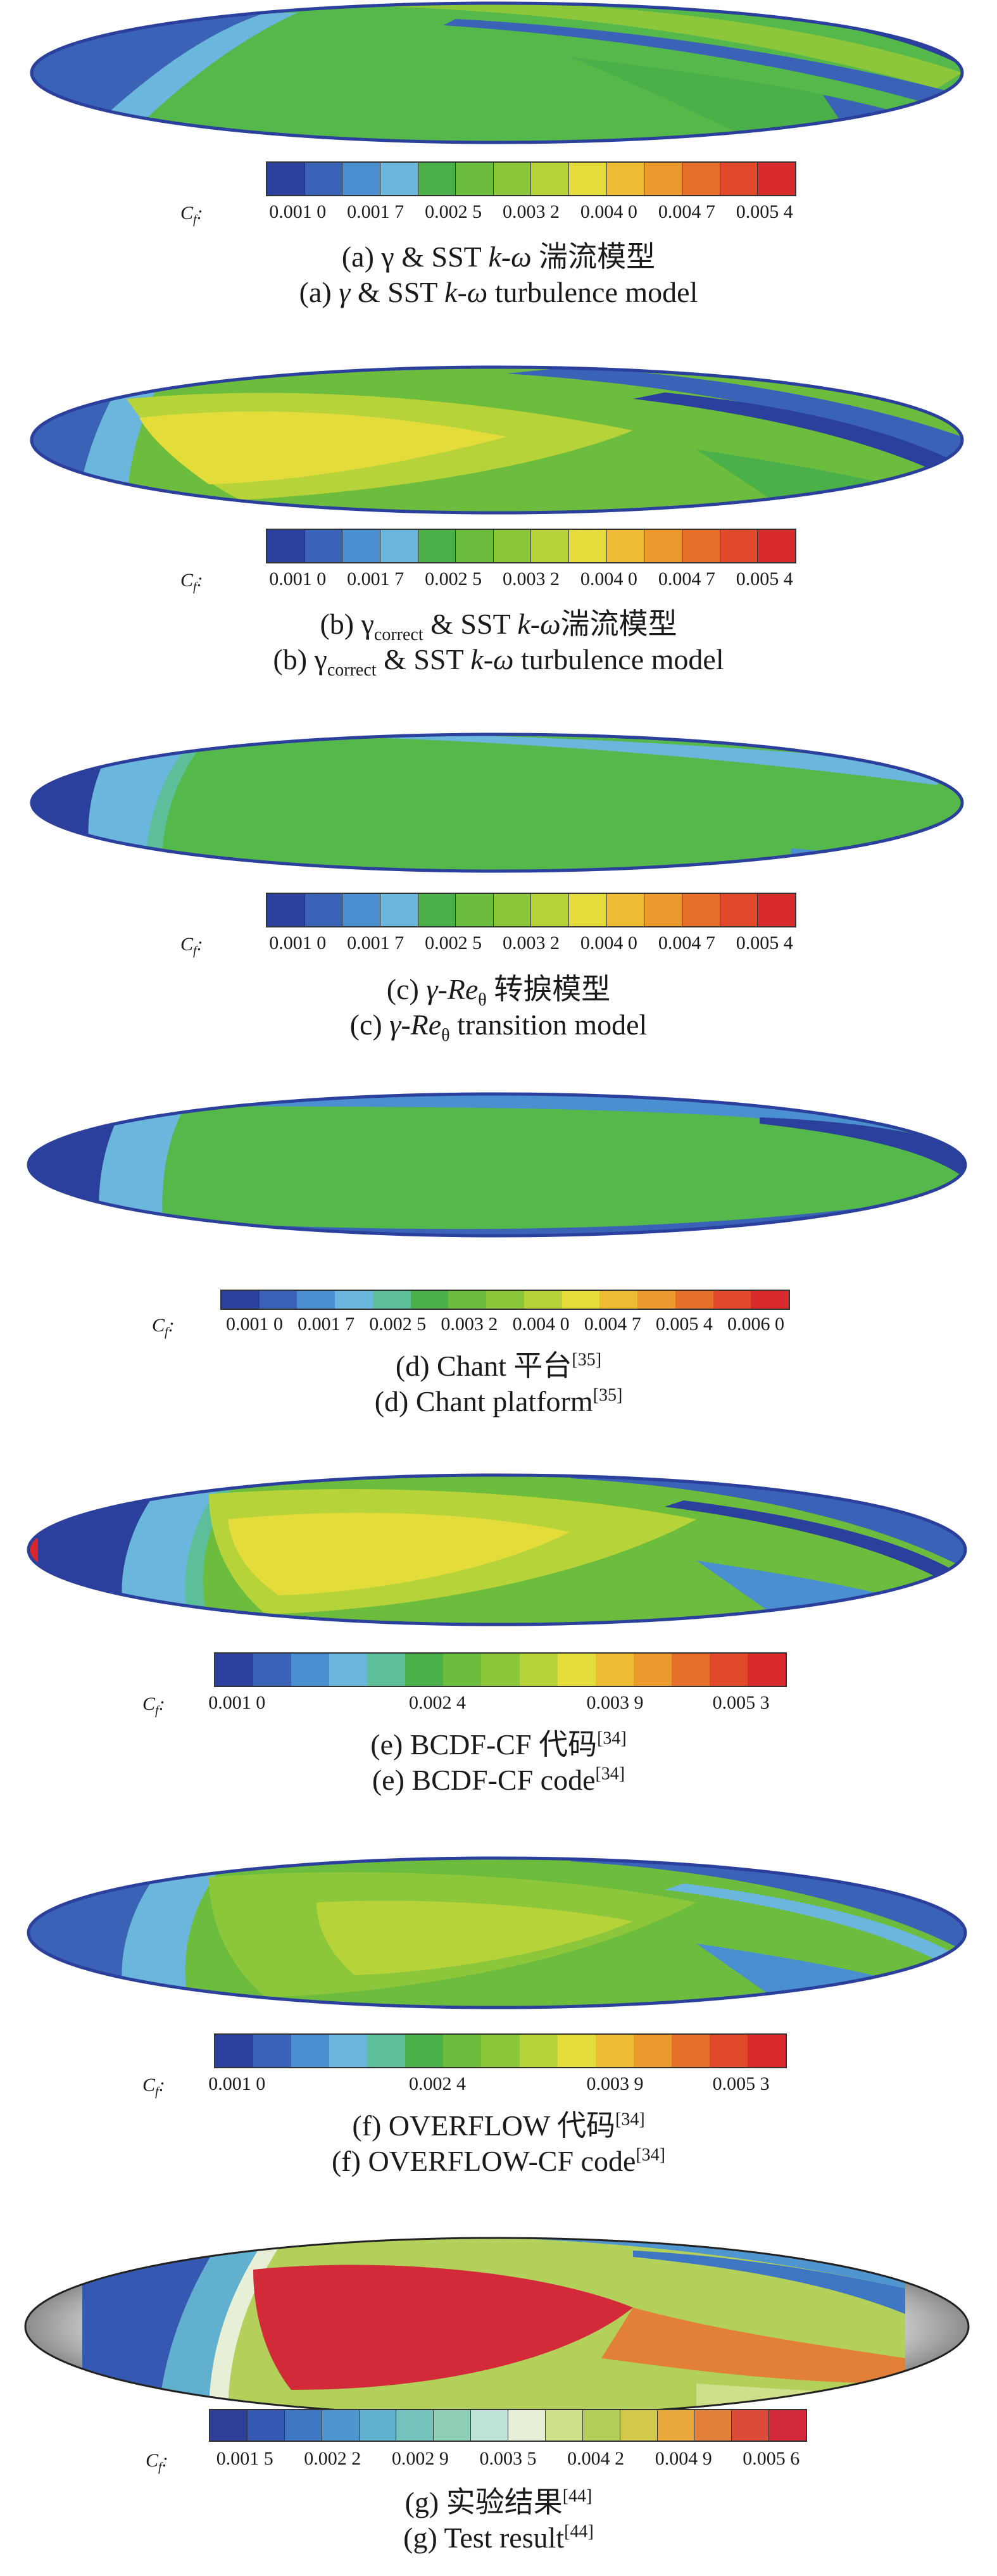 The width and height of the screenshot is (997, 2576). I want to click on colorbar-tick-label: 0.004 9, so click(683, 2458).